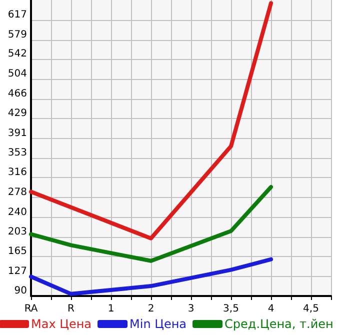  Describe the element at coordinates (311, 309) in the screenshot. I see `x-tick-label: 4,5` at that location.